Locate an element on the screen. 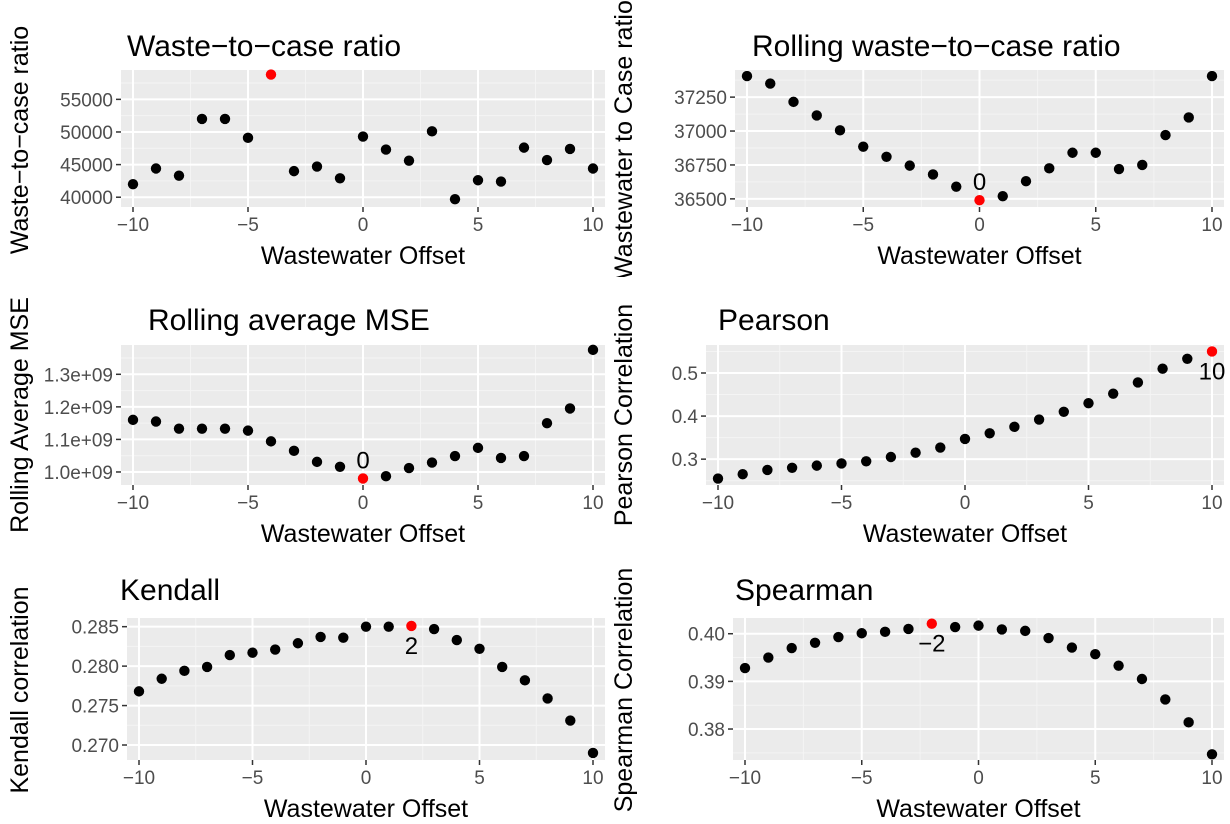  y-axis-label: Spearman Correlation is located at coordinates (624, 690).